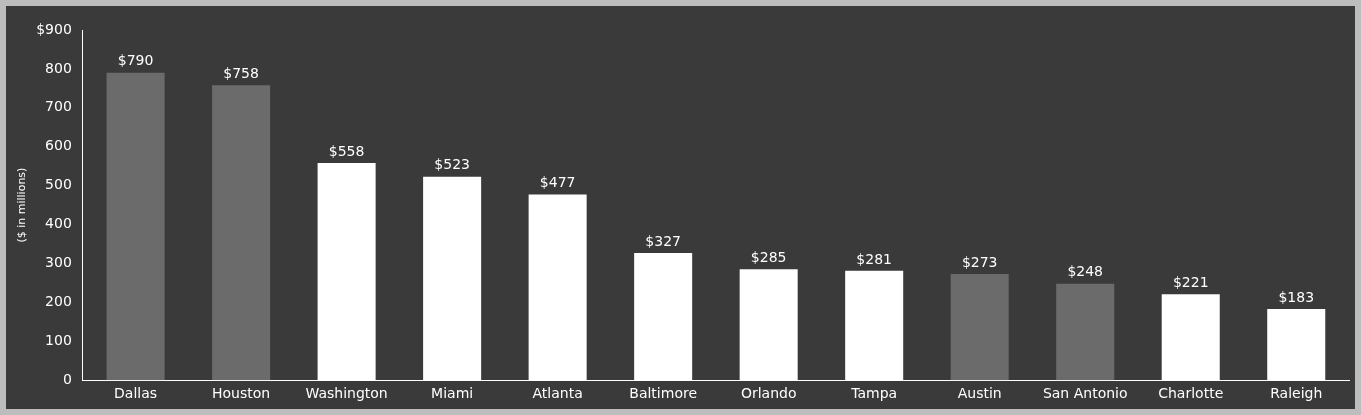 The image size is (1361, 415). Describe the element at coordinates (58, 339) in the screenshot. I see `y-tick-label: 100` at that location.